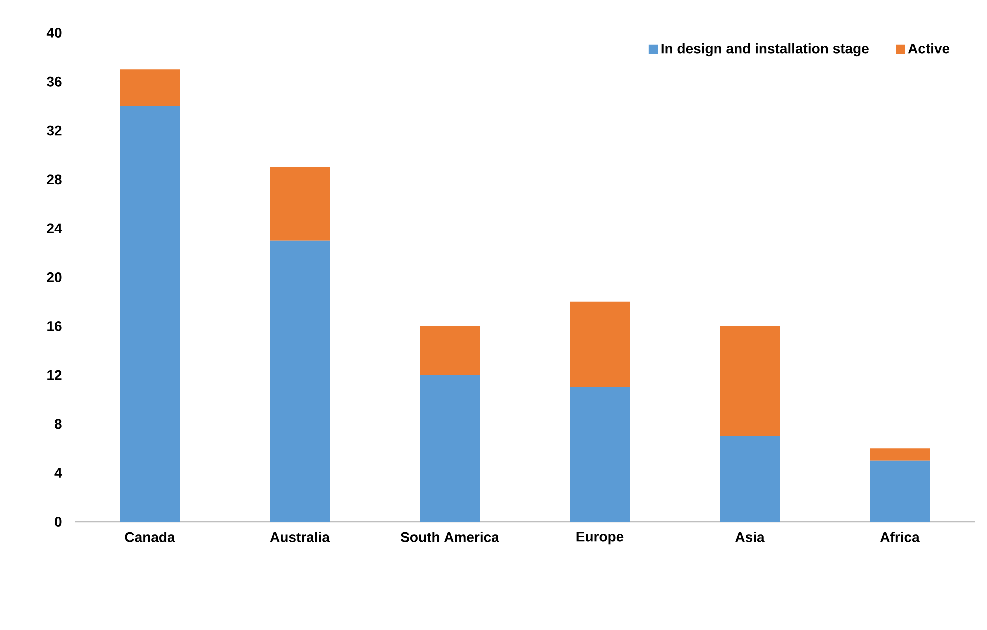 This screenshot has height=630, width=987. What do you see at coordinates (55, 375) in the screenshot?
I see `y-tick-label: 12` at bounding box center [55, 375].